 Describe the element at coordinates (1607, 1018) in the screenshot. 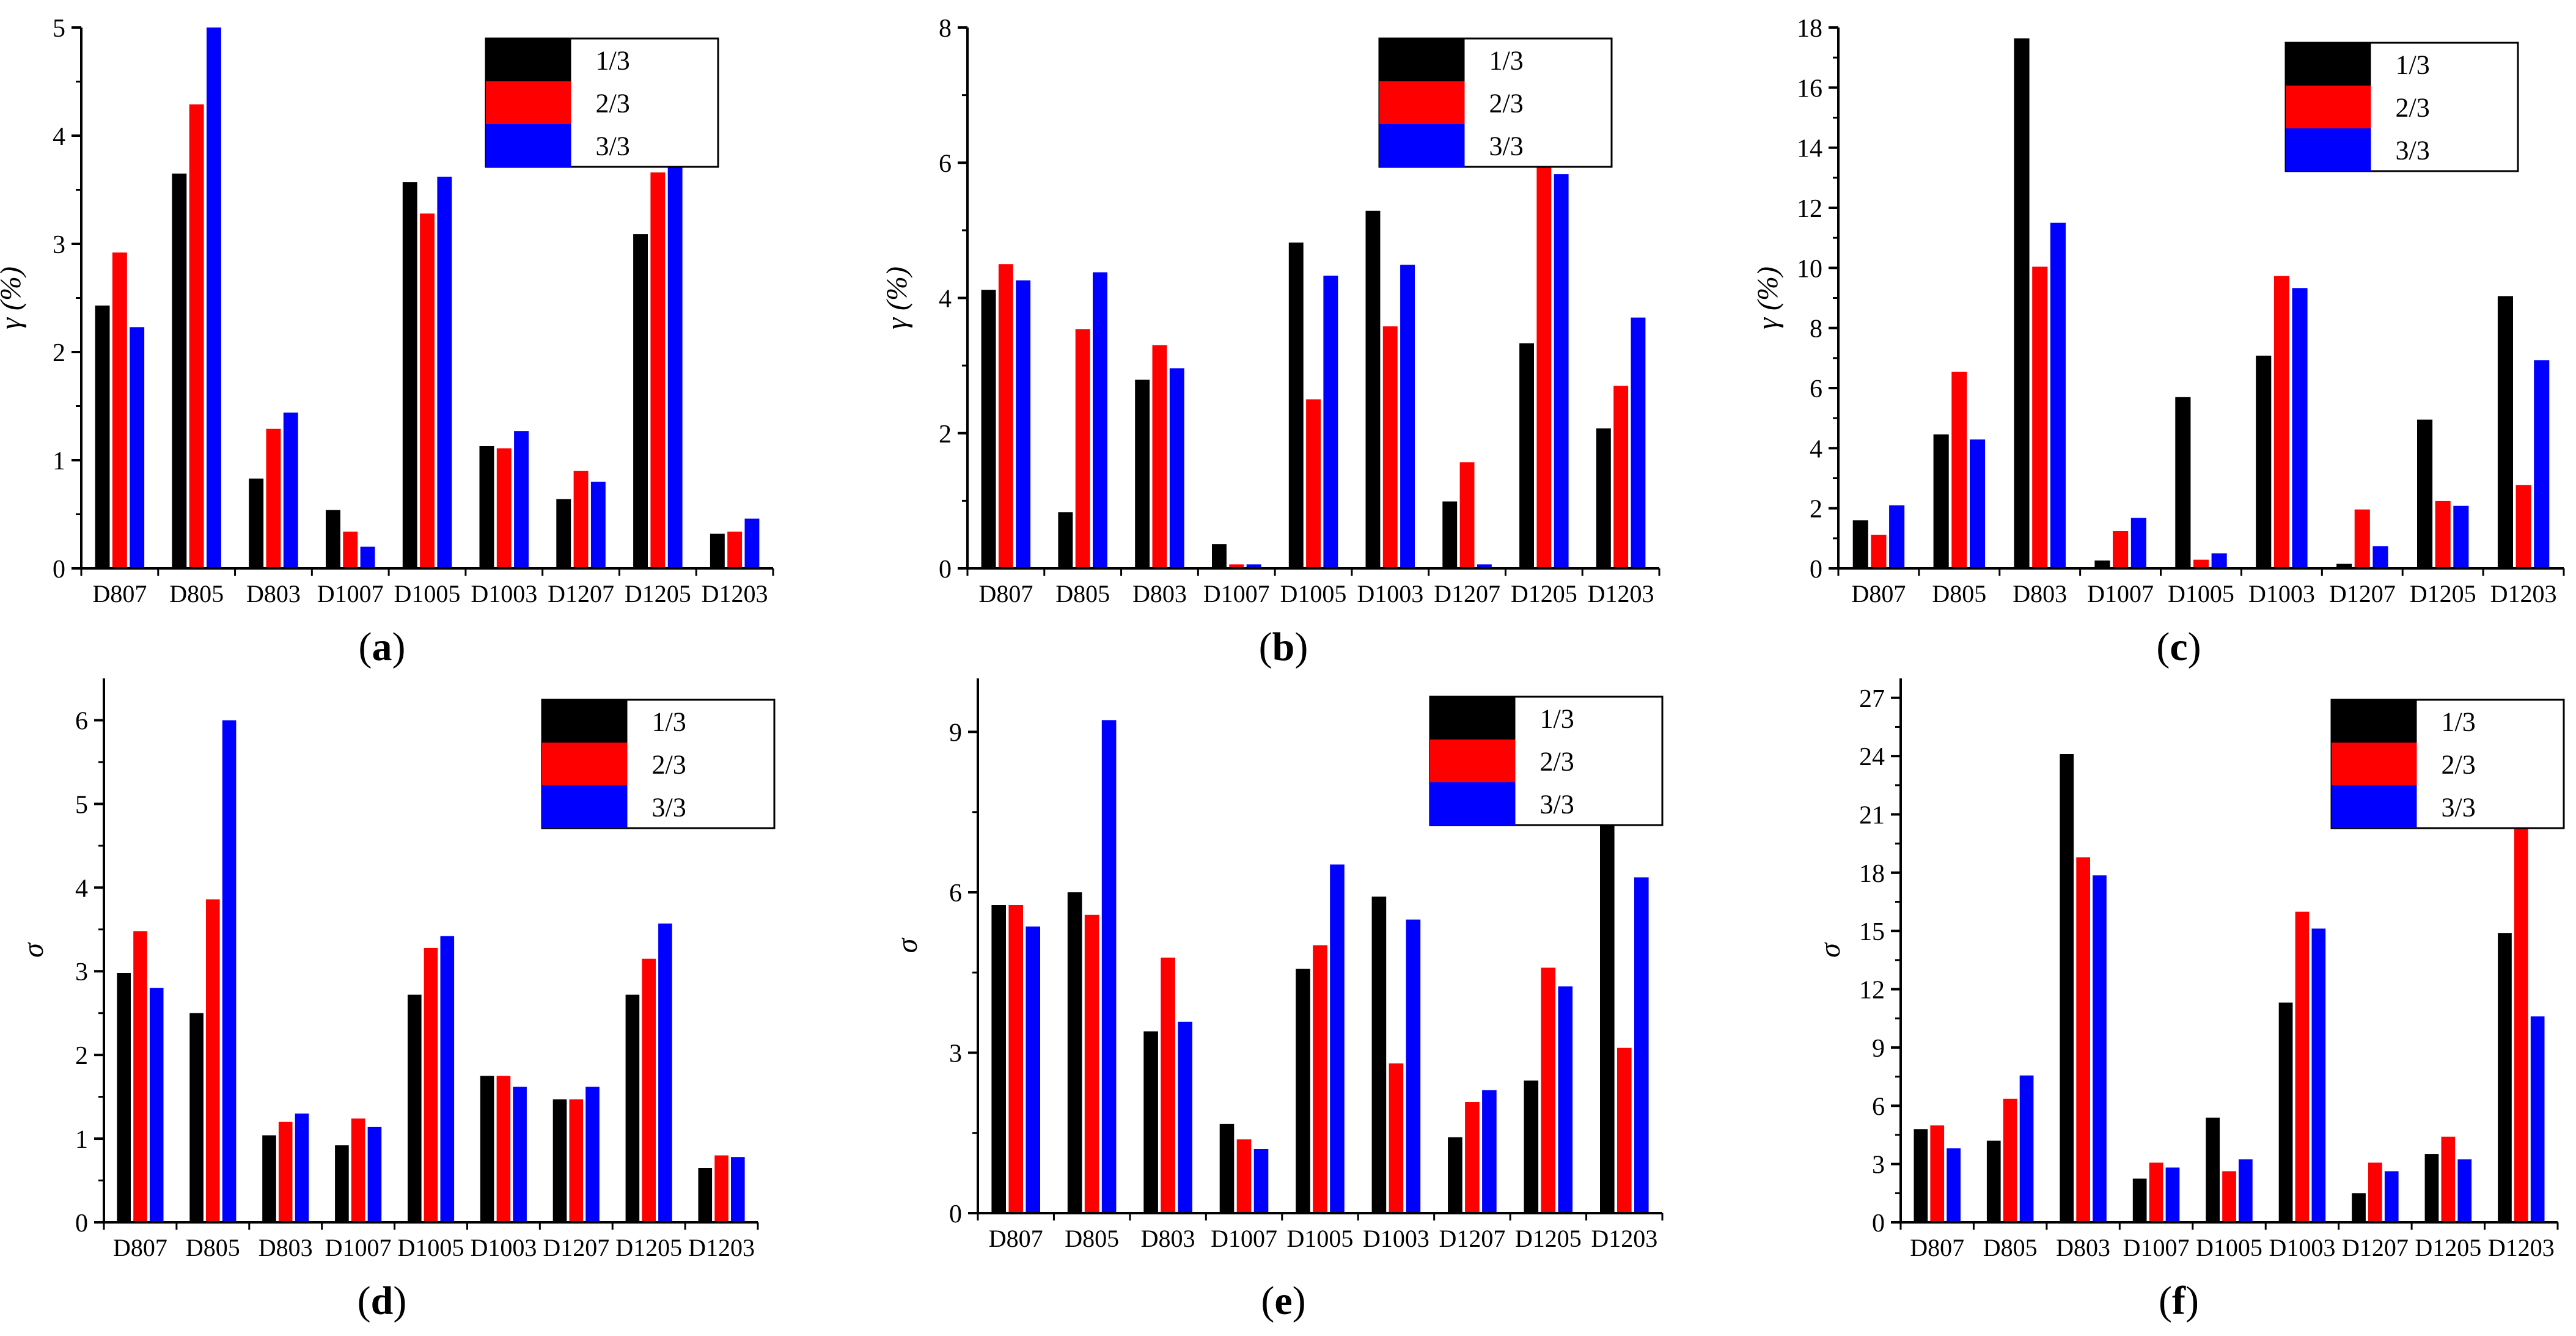

I see `bar-e-D1203-s1` at that location.